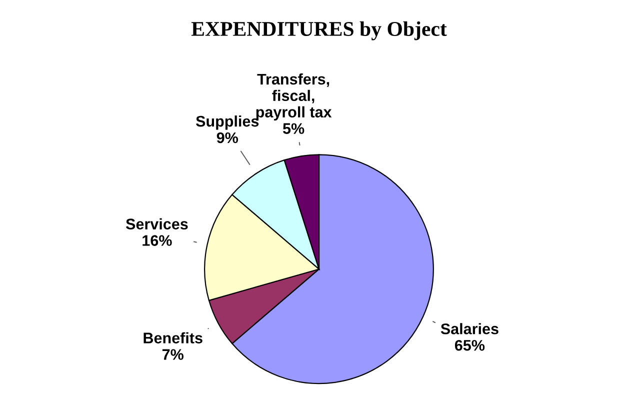 This screenshot has width=638, height=403. What do you see at coordinates (173, 354) in the screenshot?
I see `data-label: 7%` at bounding box center [173, 354].